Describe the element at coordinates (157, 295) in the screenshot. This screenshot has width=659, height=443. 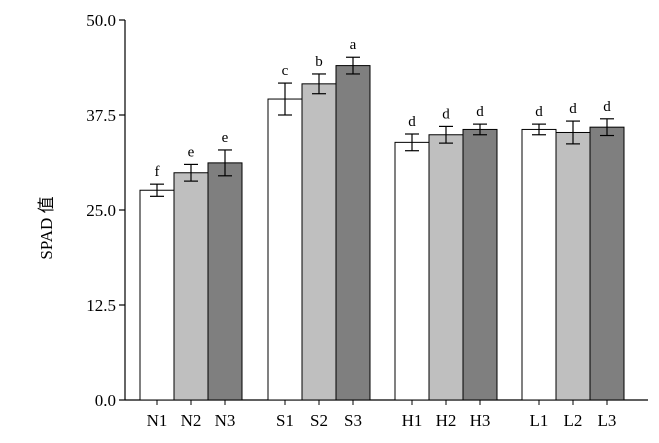
I see `bar-n1` at that location.